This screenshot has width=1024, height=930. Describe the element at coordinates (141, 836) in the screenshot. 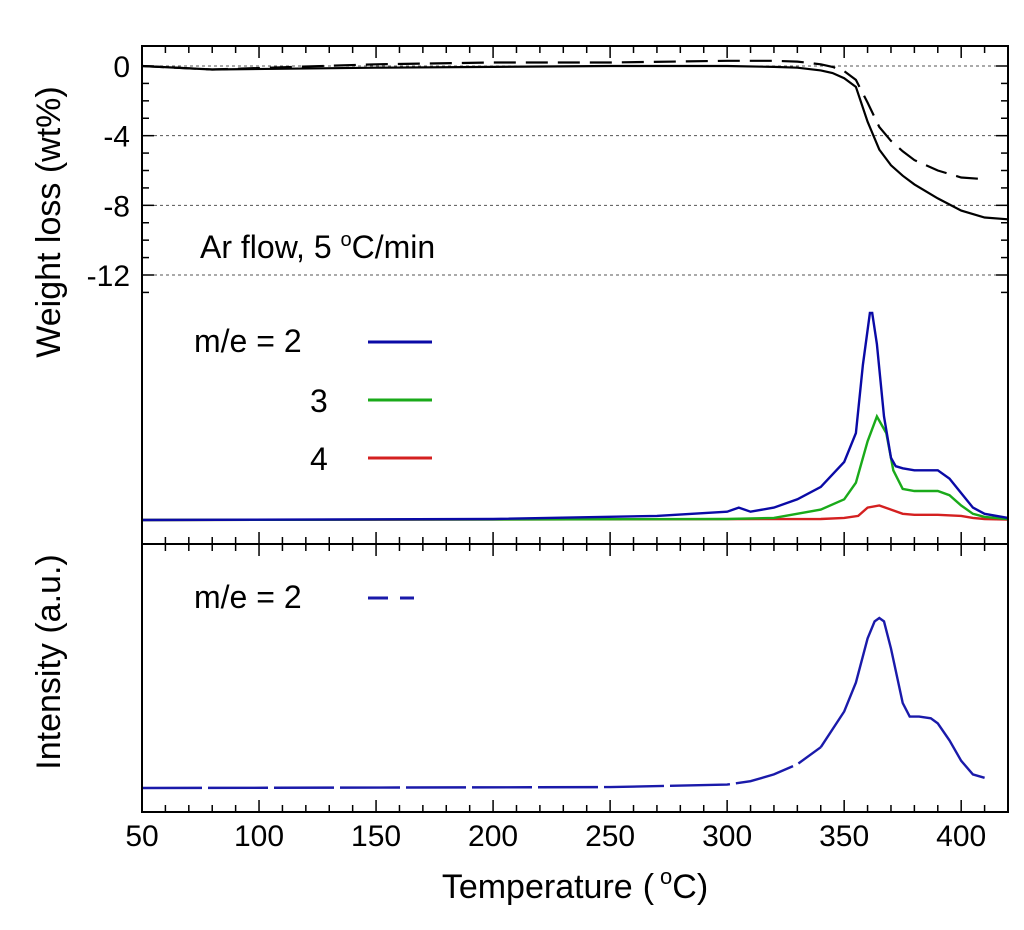

I see `x-tick-label-50: 50` at that location.